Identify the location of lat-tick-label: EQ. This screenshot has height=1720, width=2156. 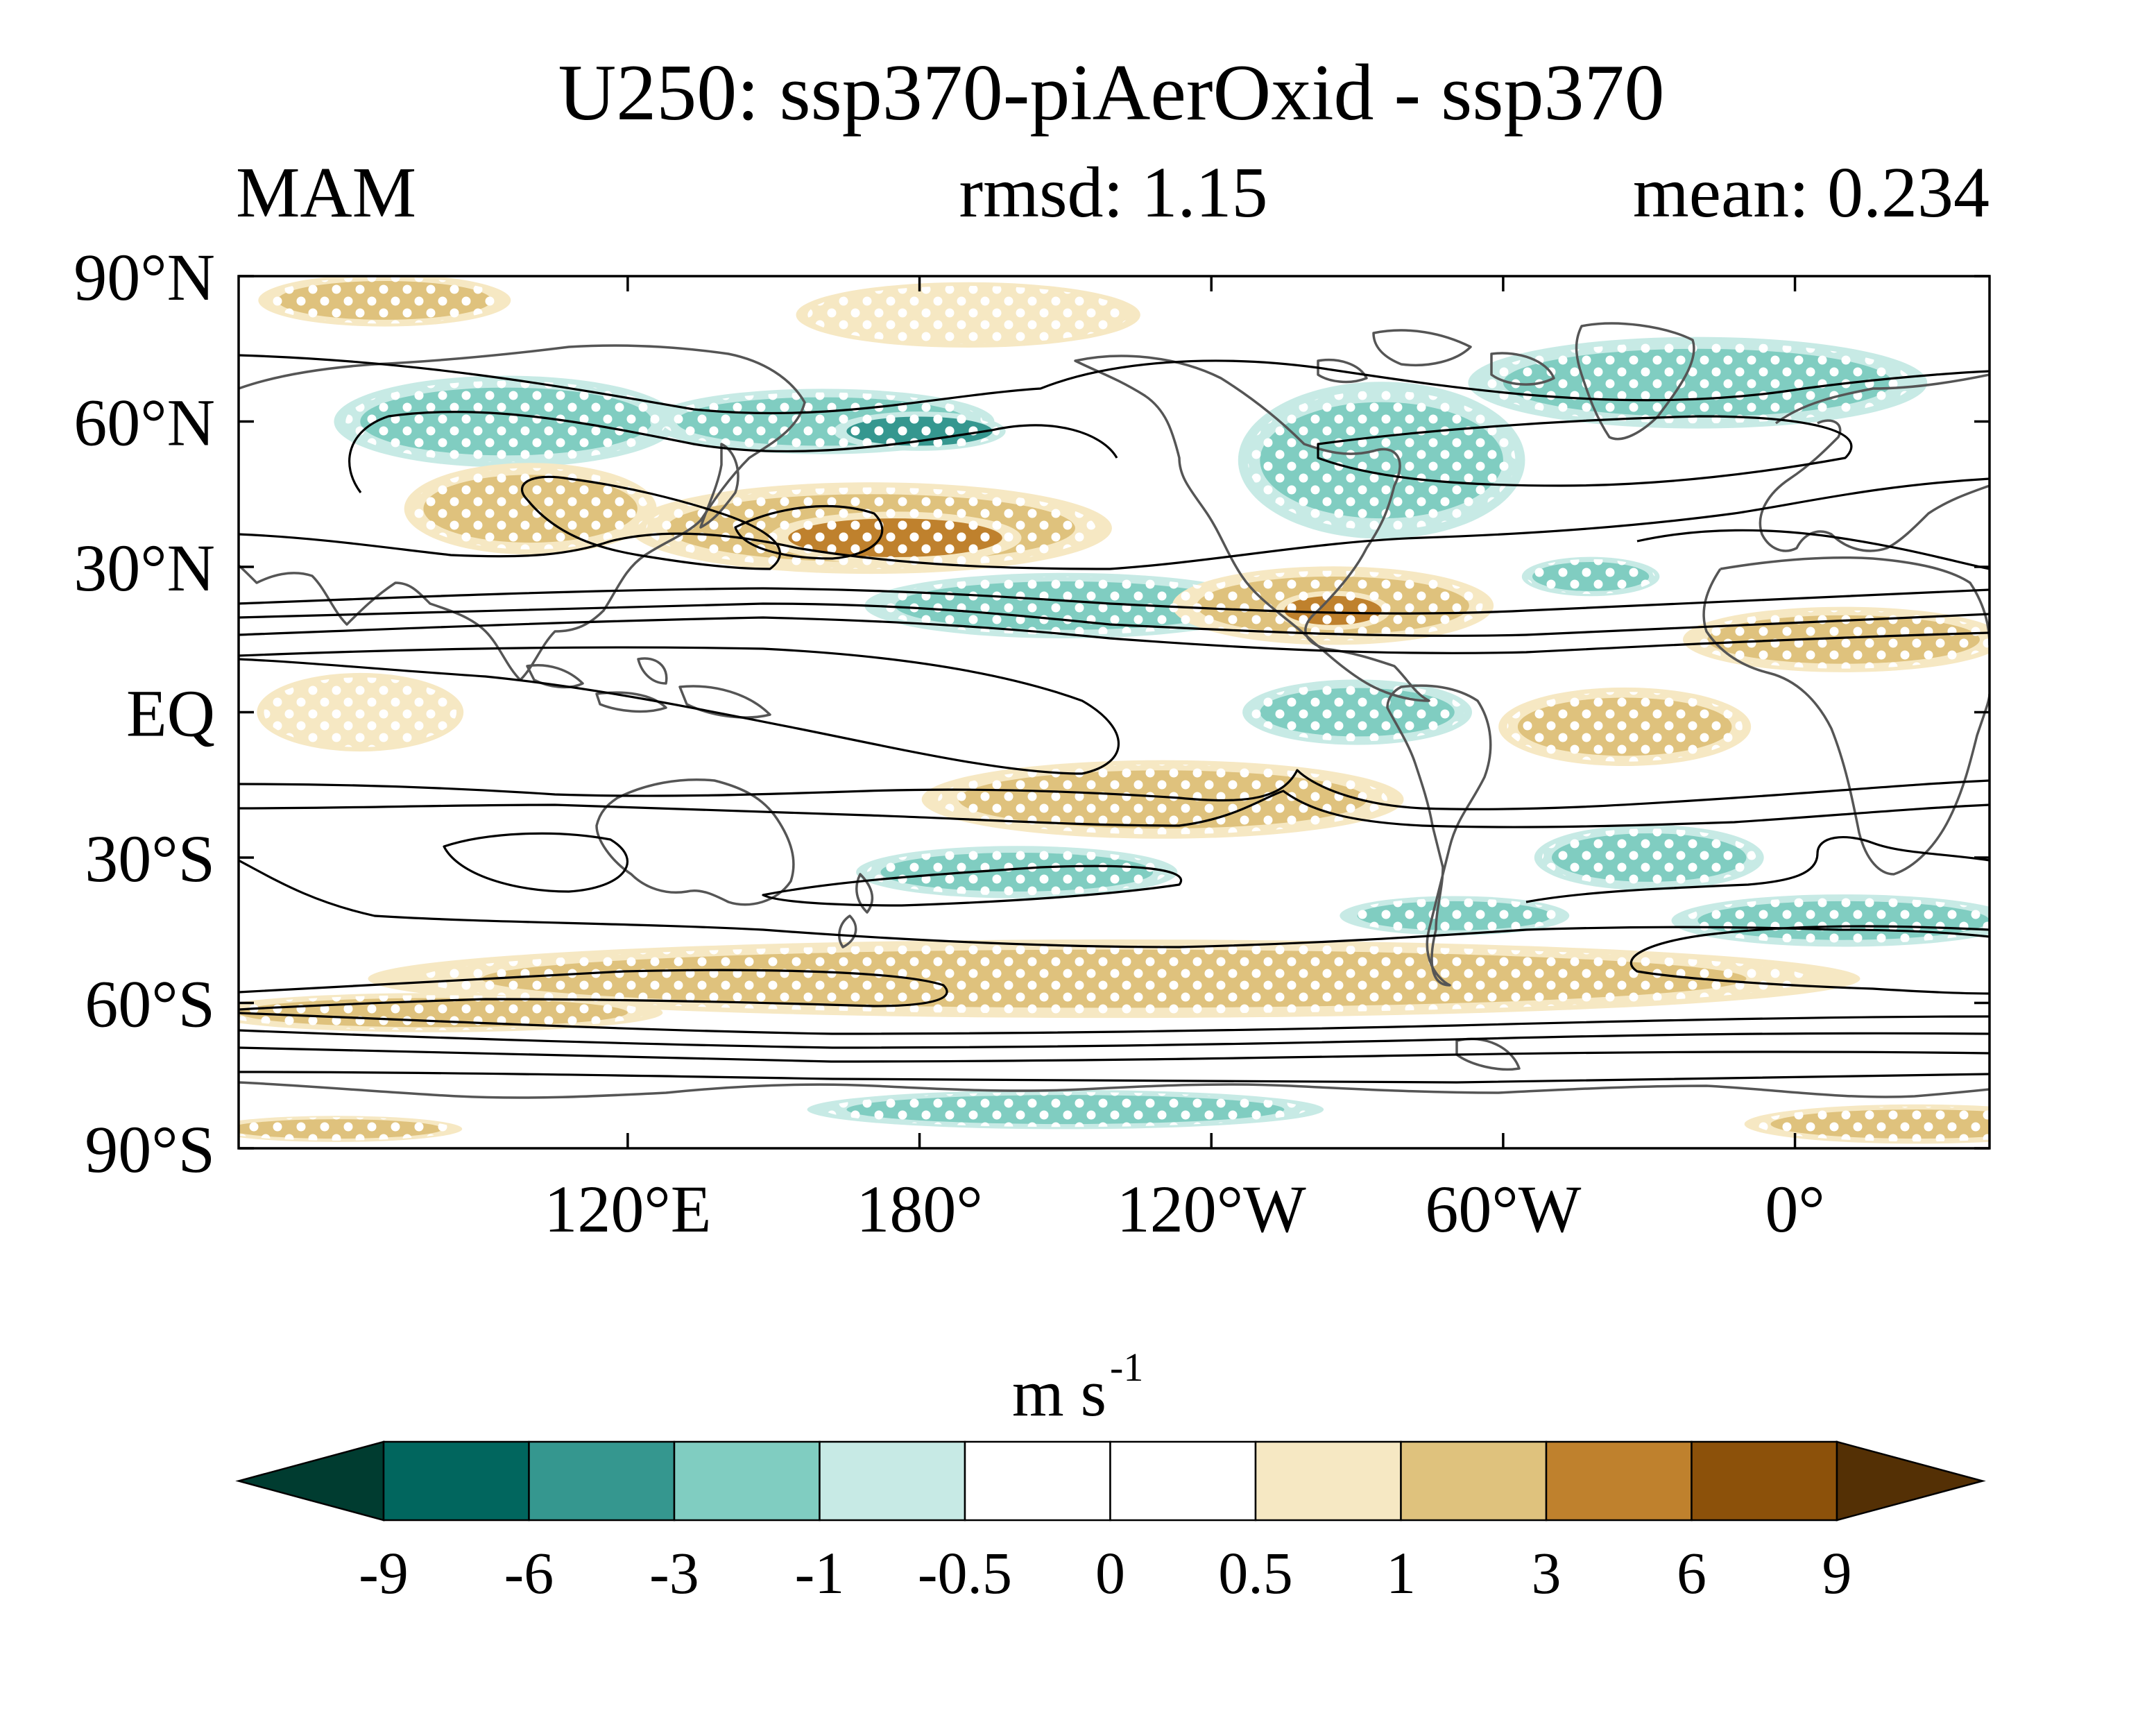
(170, 713).